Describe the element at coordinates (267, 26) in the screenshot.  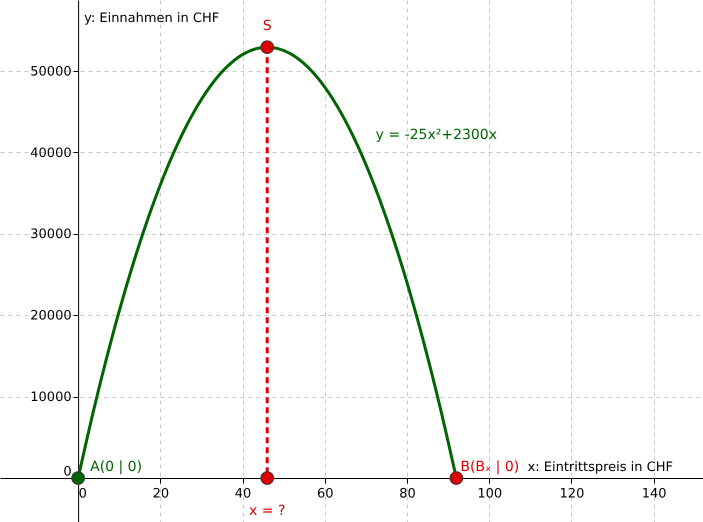
I see `annotation: S` at that location.